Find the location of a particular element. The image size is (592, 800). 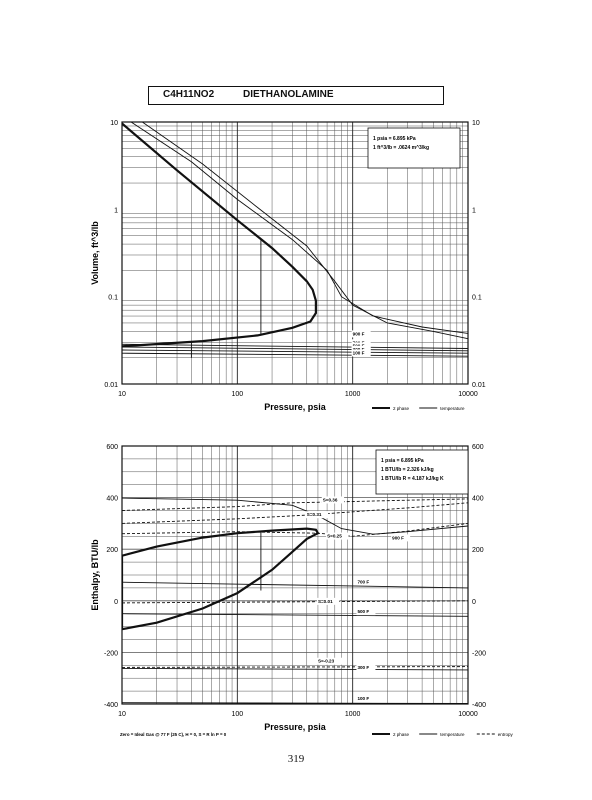

y-axis-label: Enthalpy, BTU/lb is located at coordinates (95, 575).